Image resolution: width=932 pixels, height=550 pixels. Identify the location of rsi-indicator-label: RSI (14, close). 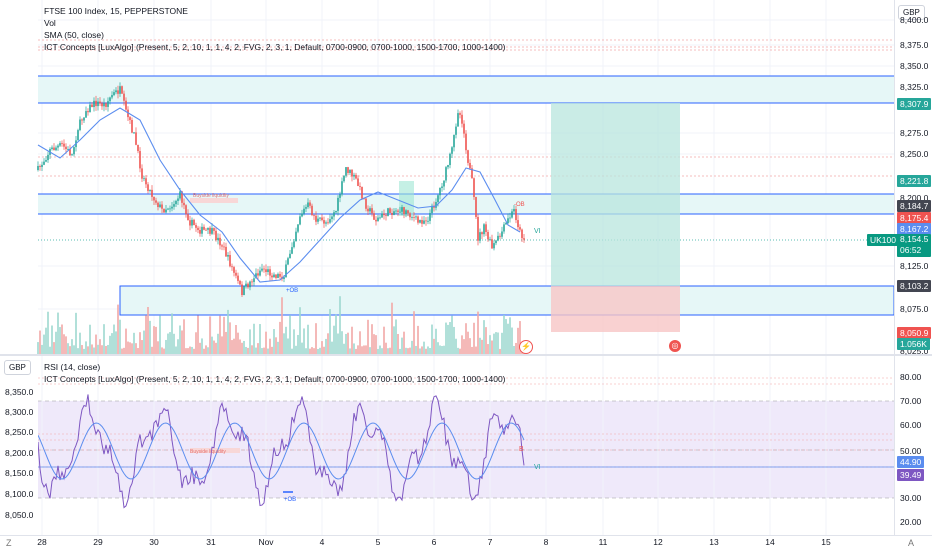
(72, 367).